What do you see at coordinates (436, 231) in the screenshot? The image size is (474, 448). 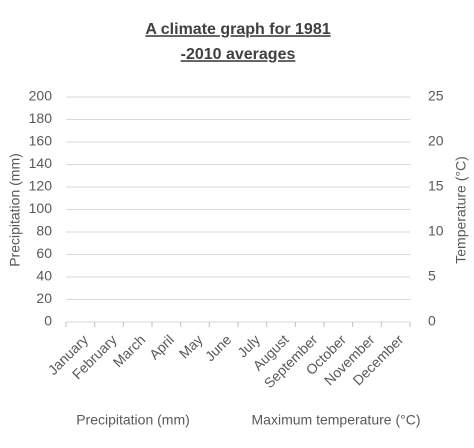 I see `y2-tick-label: 10` at bounding box center [436, 231].